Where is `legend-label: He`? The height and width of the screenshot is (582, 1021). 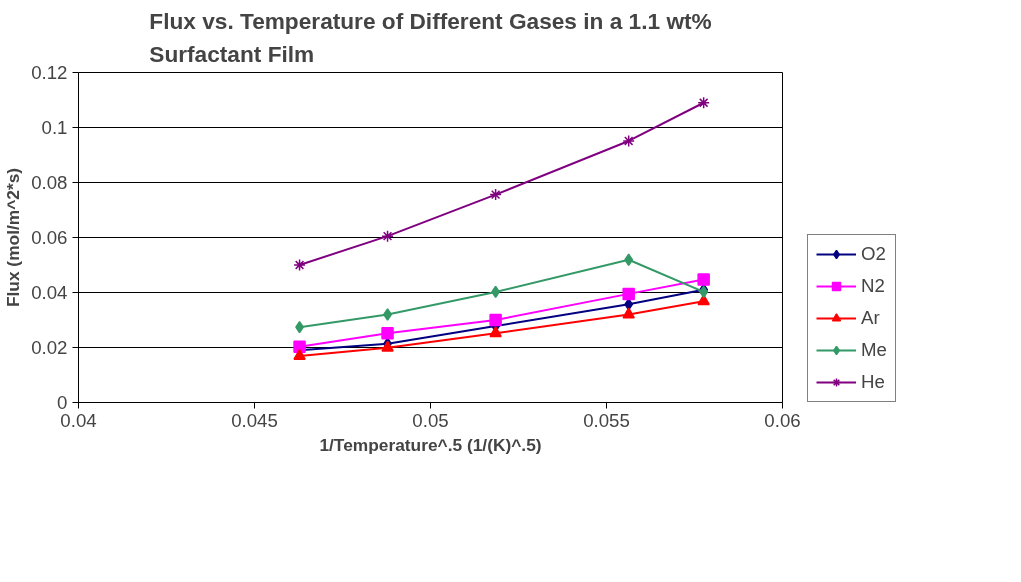 legend-label: He is located at coordinates (873, 382).